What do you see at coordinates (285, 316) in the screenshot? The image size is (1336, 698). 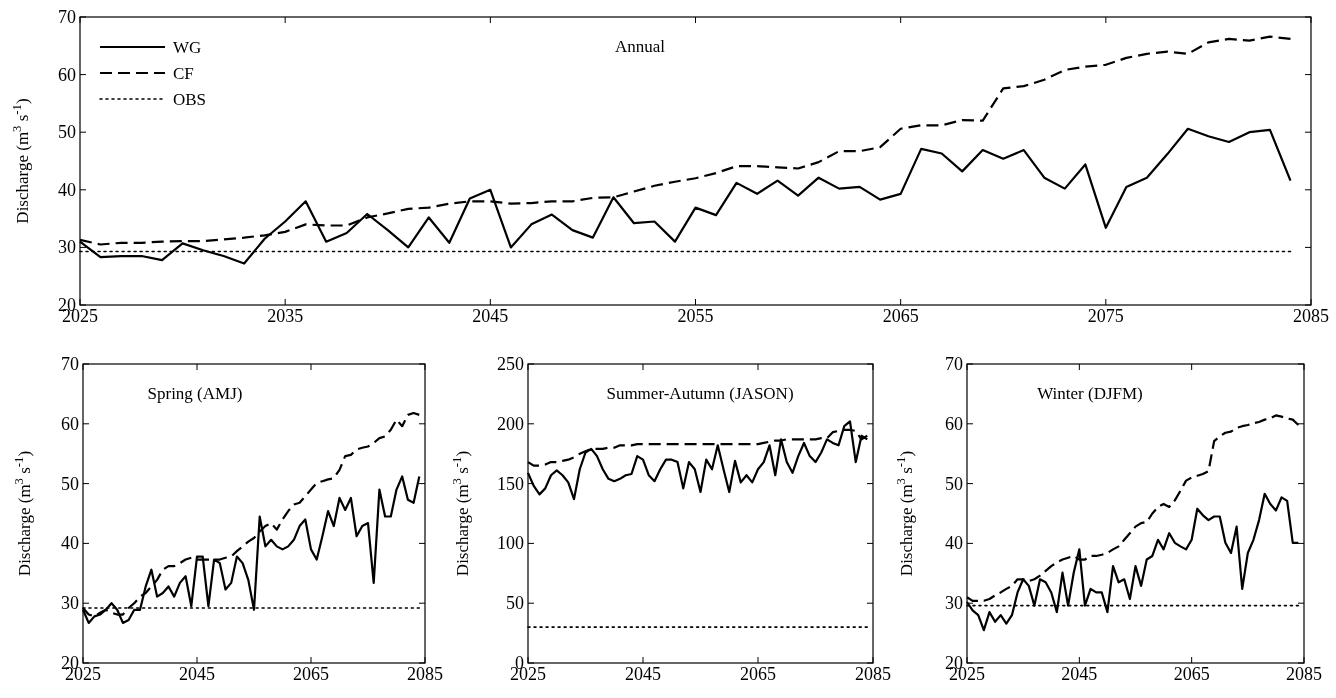 I see `x-tick-label: 2035` at bounding box center [285, 316].